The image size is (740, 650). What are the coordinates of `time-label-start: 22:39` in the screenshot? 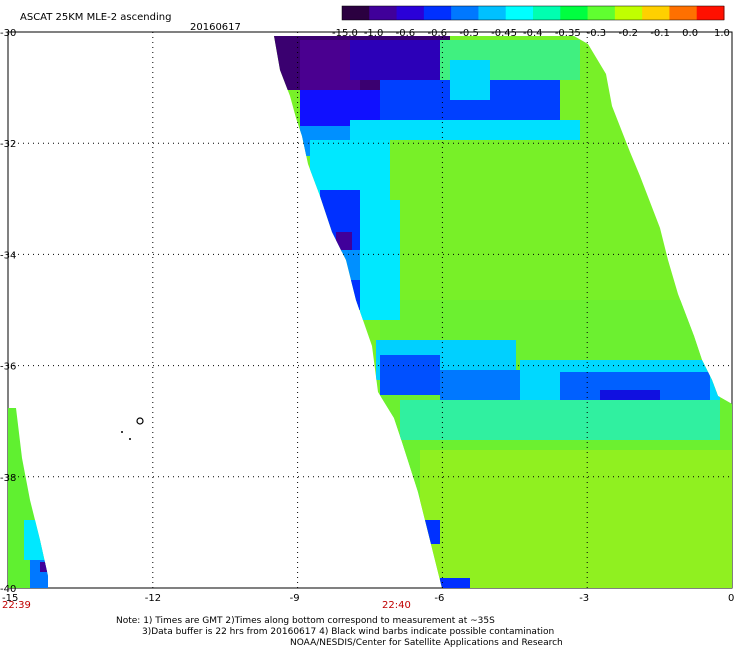 It's located at (16, 605).